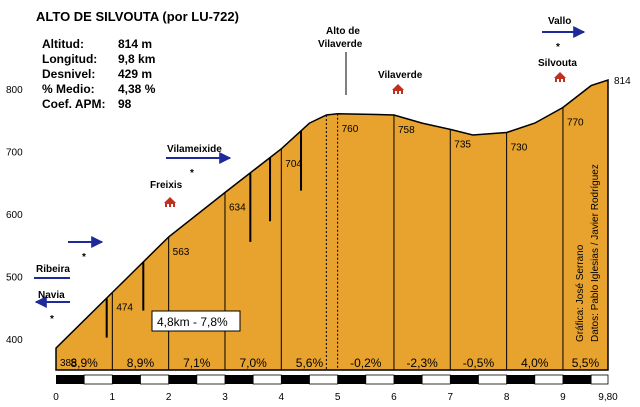 Image resolution: width=640 pixels, height=407 pixels. I want to click on x-tick-label: 9, so click(563, 397).